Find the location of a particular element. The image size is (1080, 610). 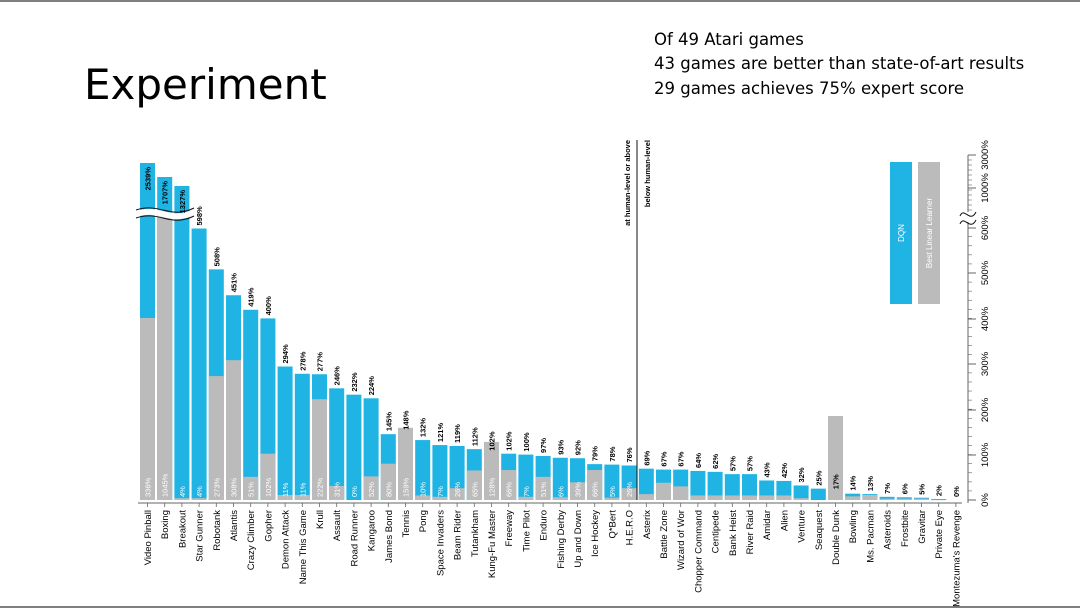

dqn-value-label: 32% is located at coordinates (801, 474).